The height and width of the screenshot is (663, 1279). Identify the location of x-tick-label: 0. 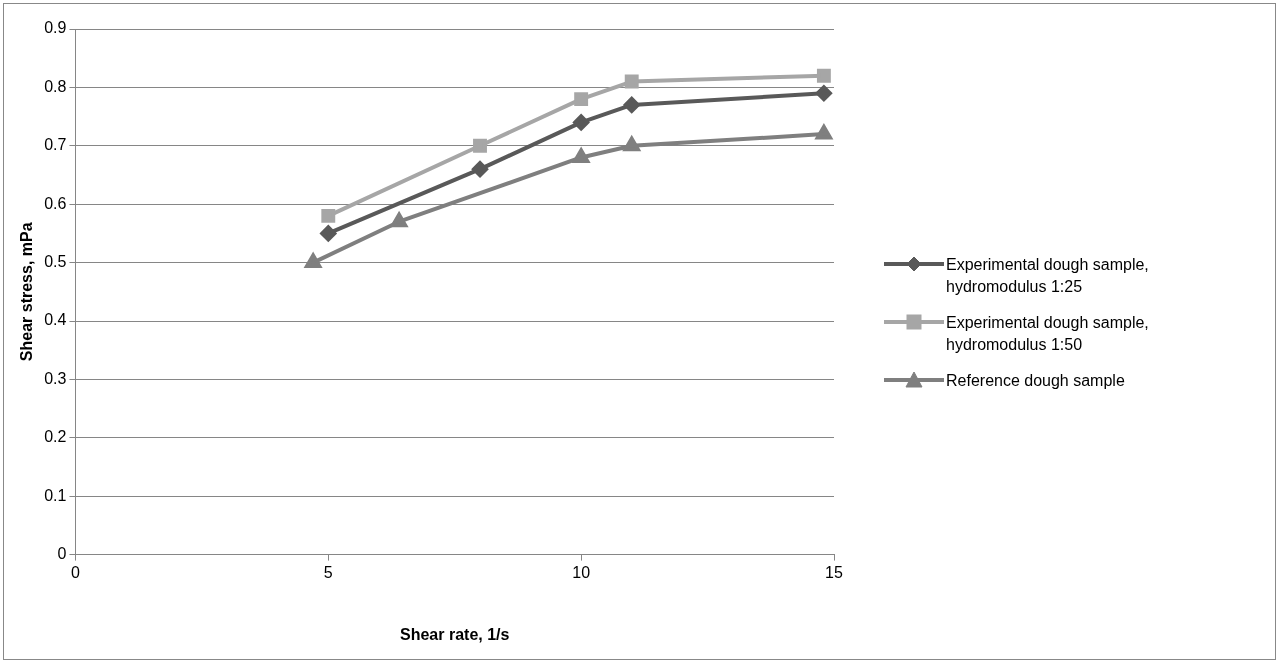
(75, 572).